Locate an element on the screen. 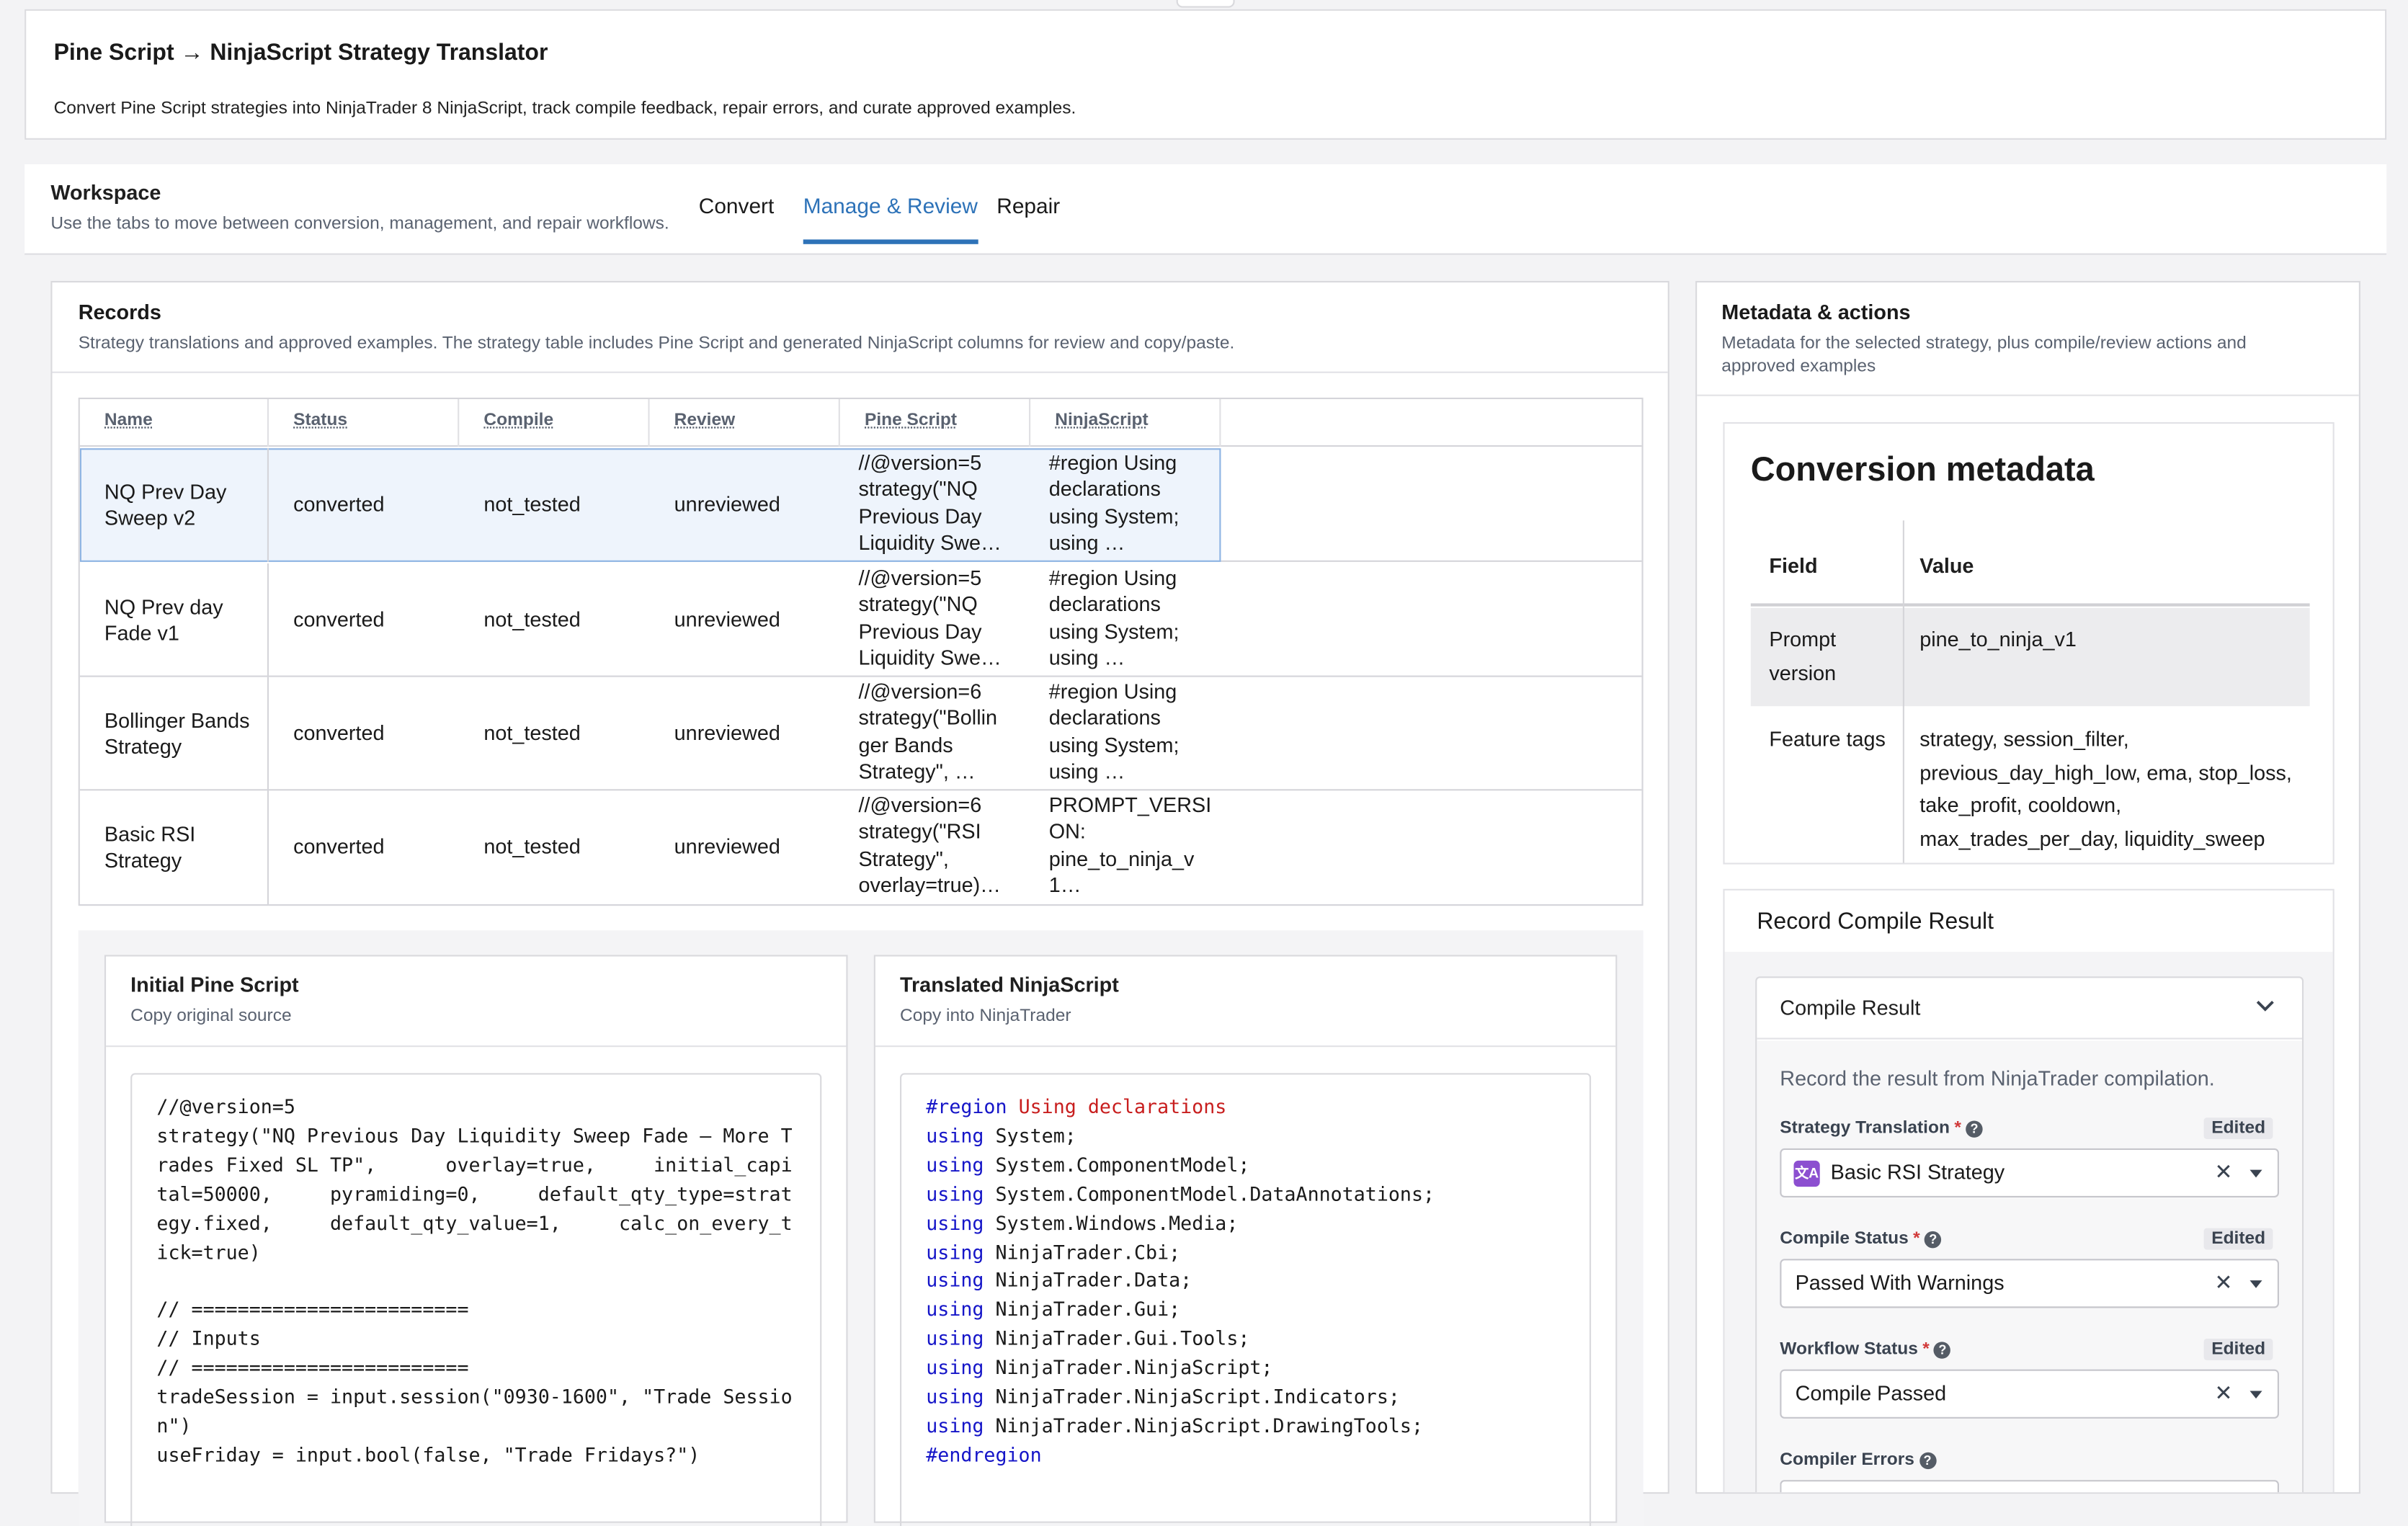  column-header-compile: Compile is located at coordinates (554, 423).